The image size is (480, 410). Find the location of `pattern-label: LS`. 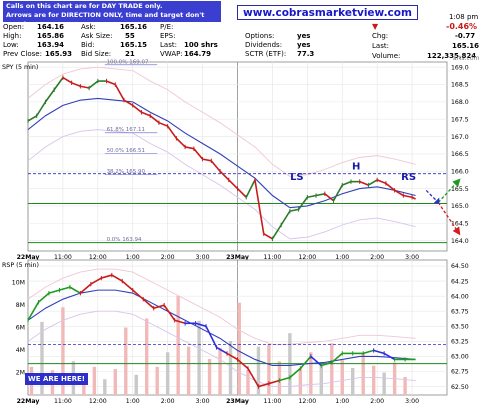

pattern-label: LS is located at coordinates (297, 177).